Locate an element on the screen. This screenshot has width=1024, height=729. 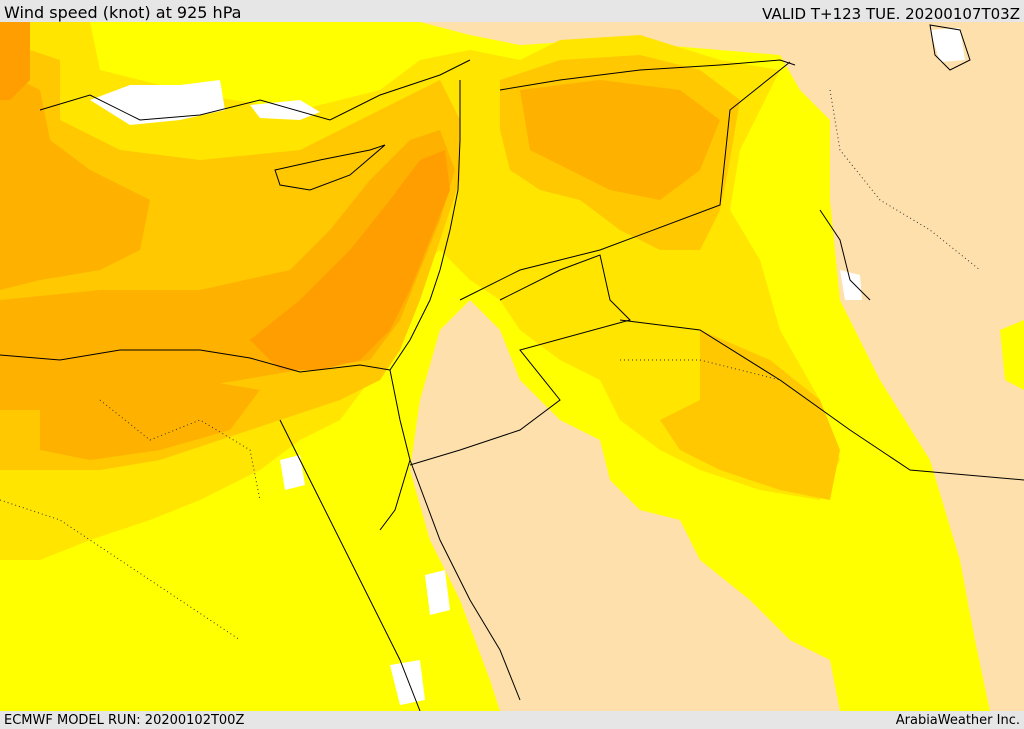
calm-patch-sudan is located at coordinates (407, 682).